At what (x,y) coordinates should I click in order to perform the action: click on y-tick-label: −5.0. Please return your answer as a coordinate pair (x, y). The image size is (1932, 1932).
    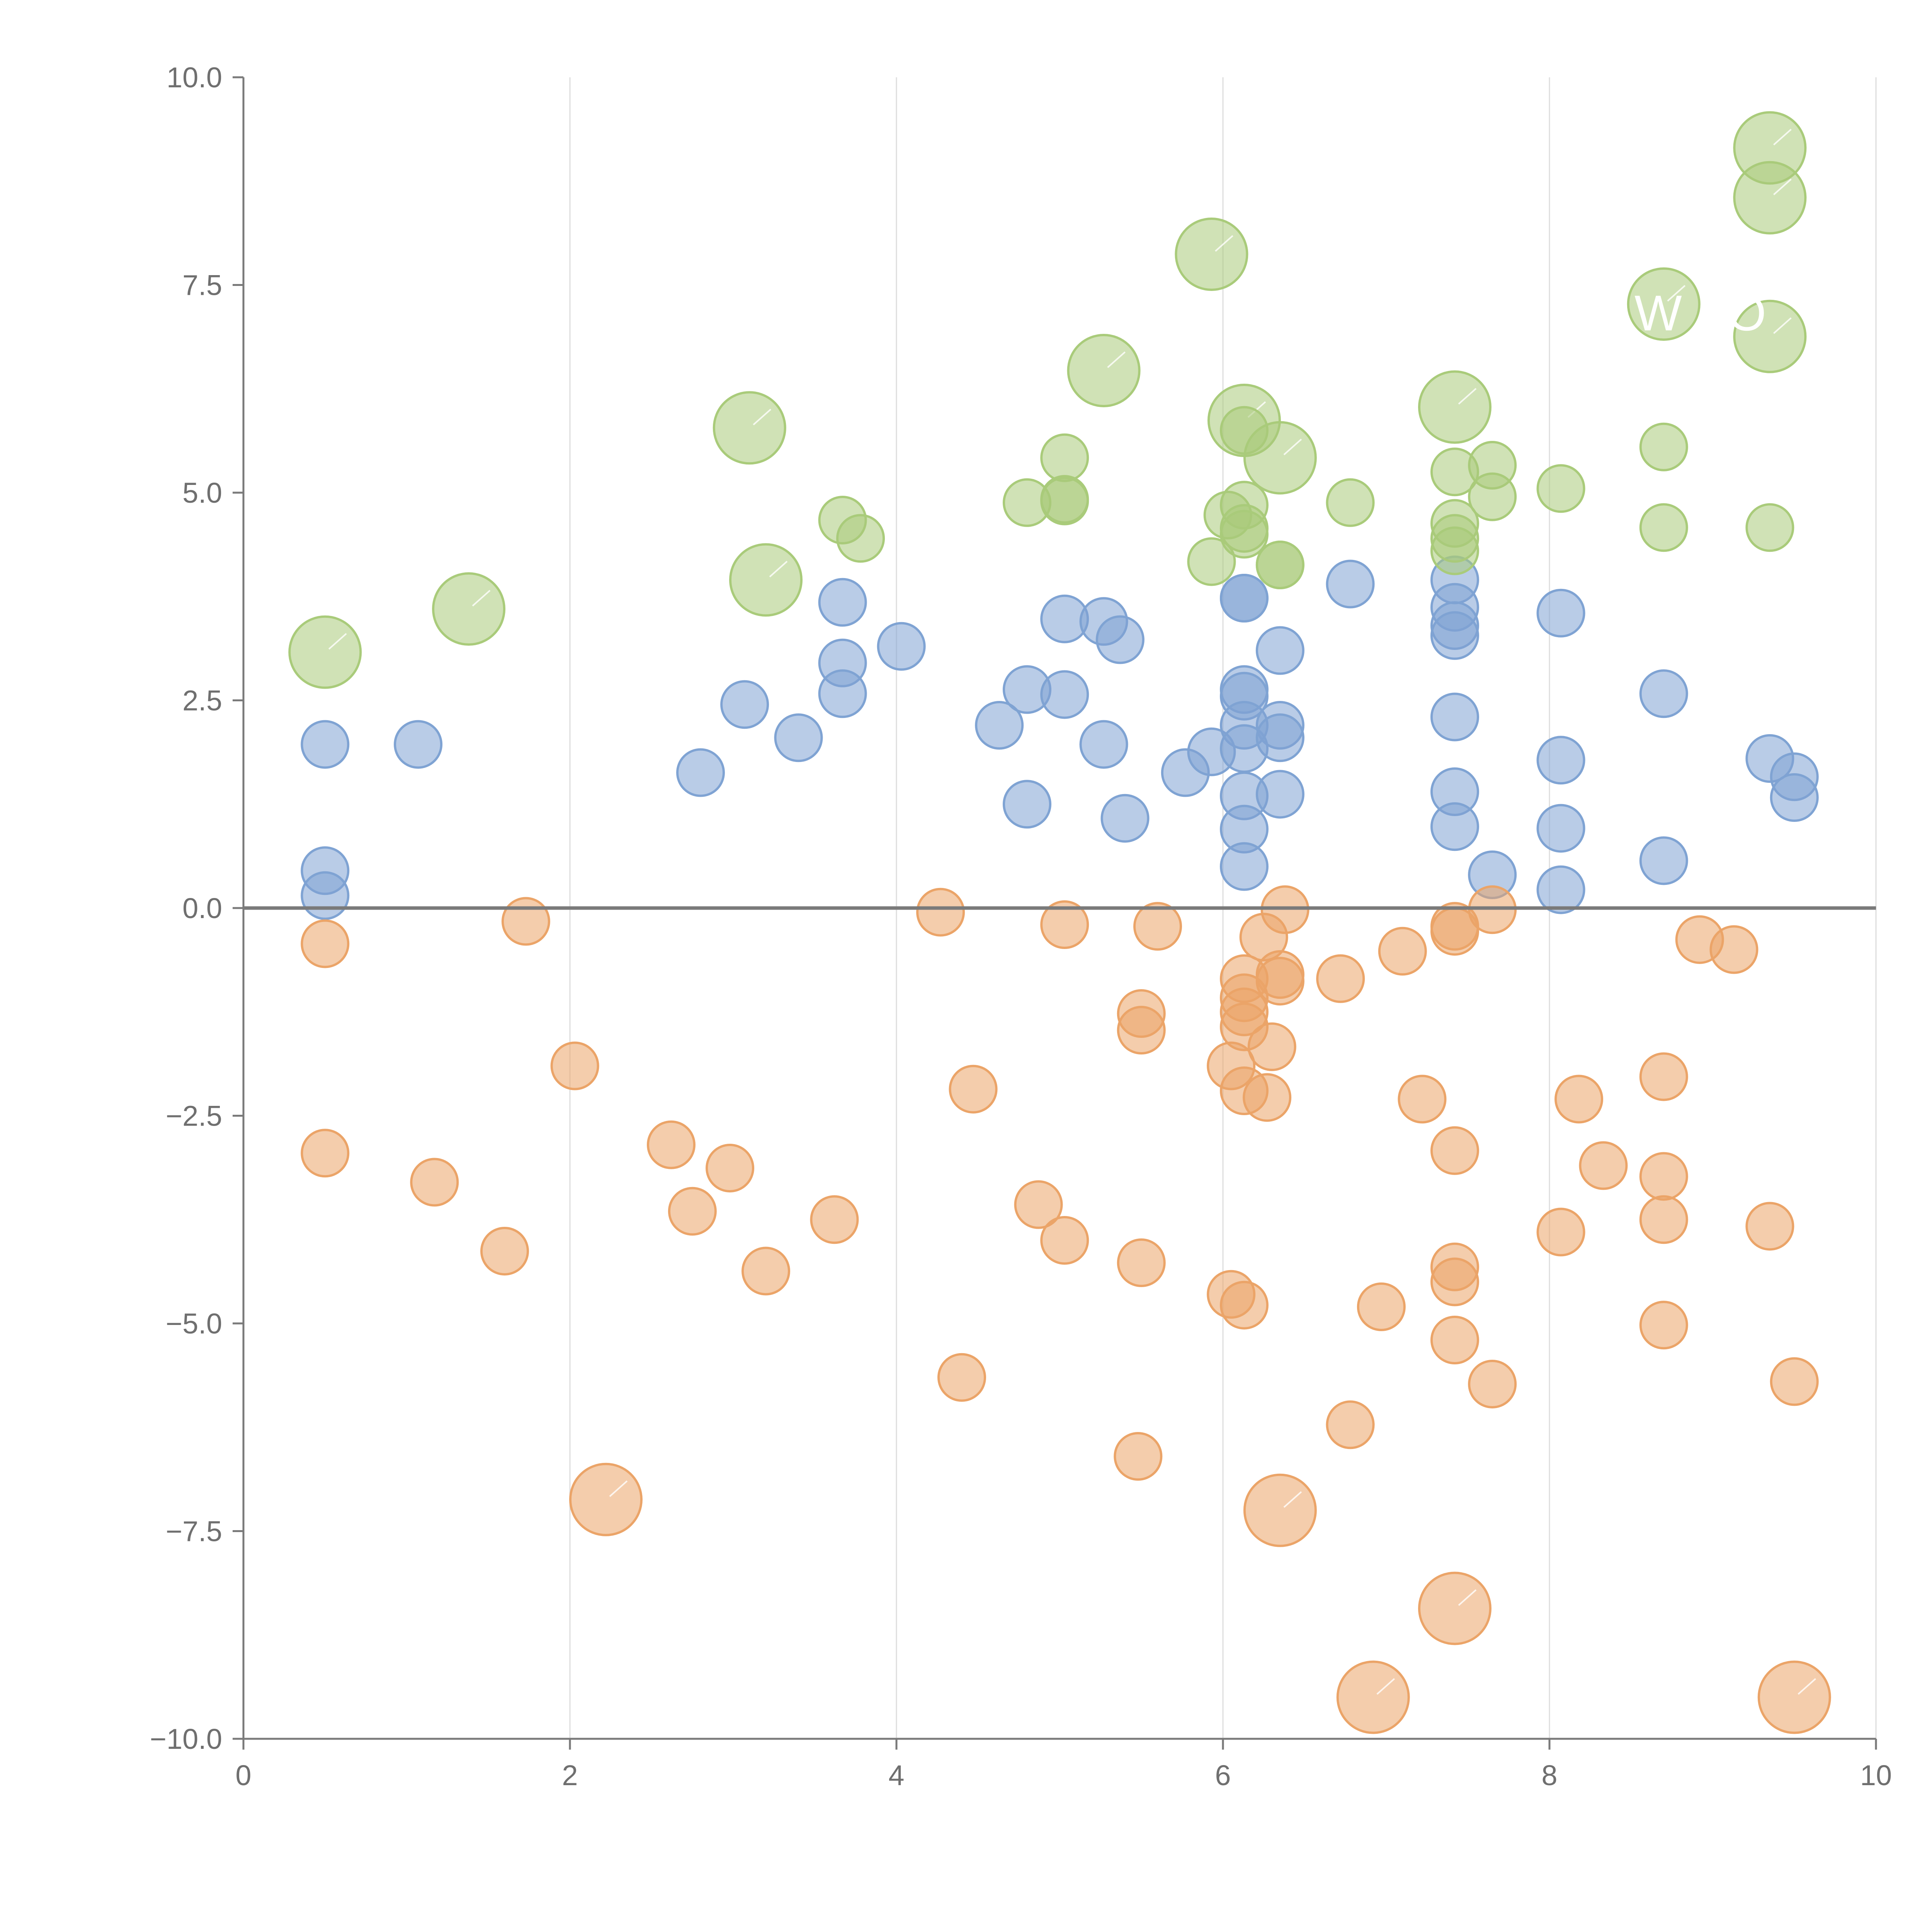
    Looking at the image, I should click on (194, 1324).